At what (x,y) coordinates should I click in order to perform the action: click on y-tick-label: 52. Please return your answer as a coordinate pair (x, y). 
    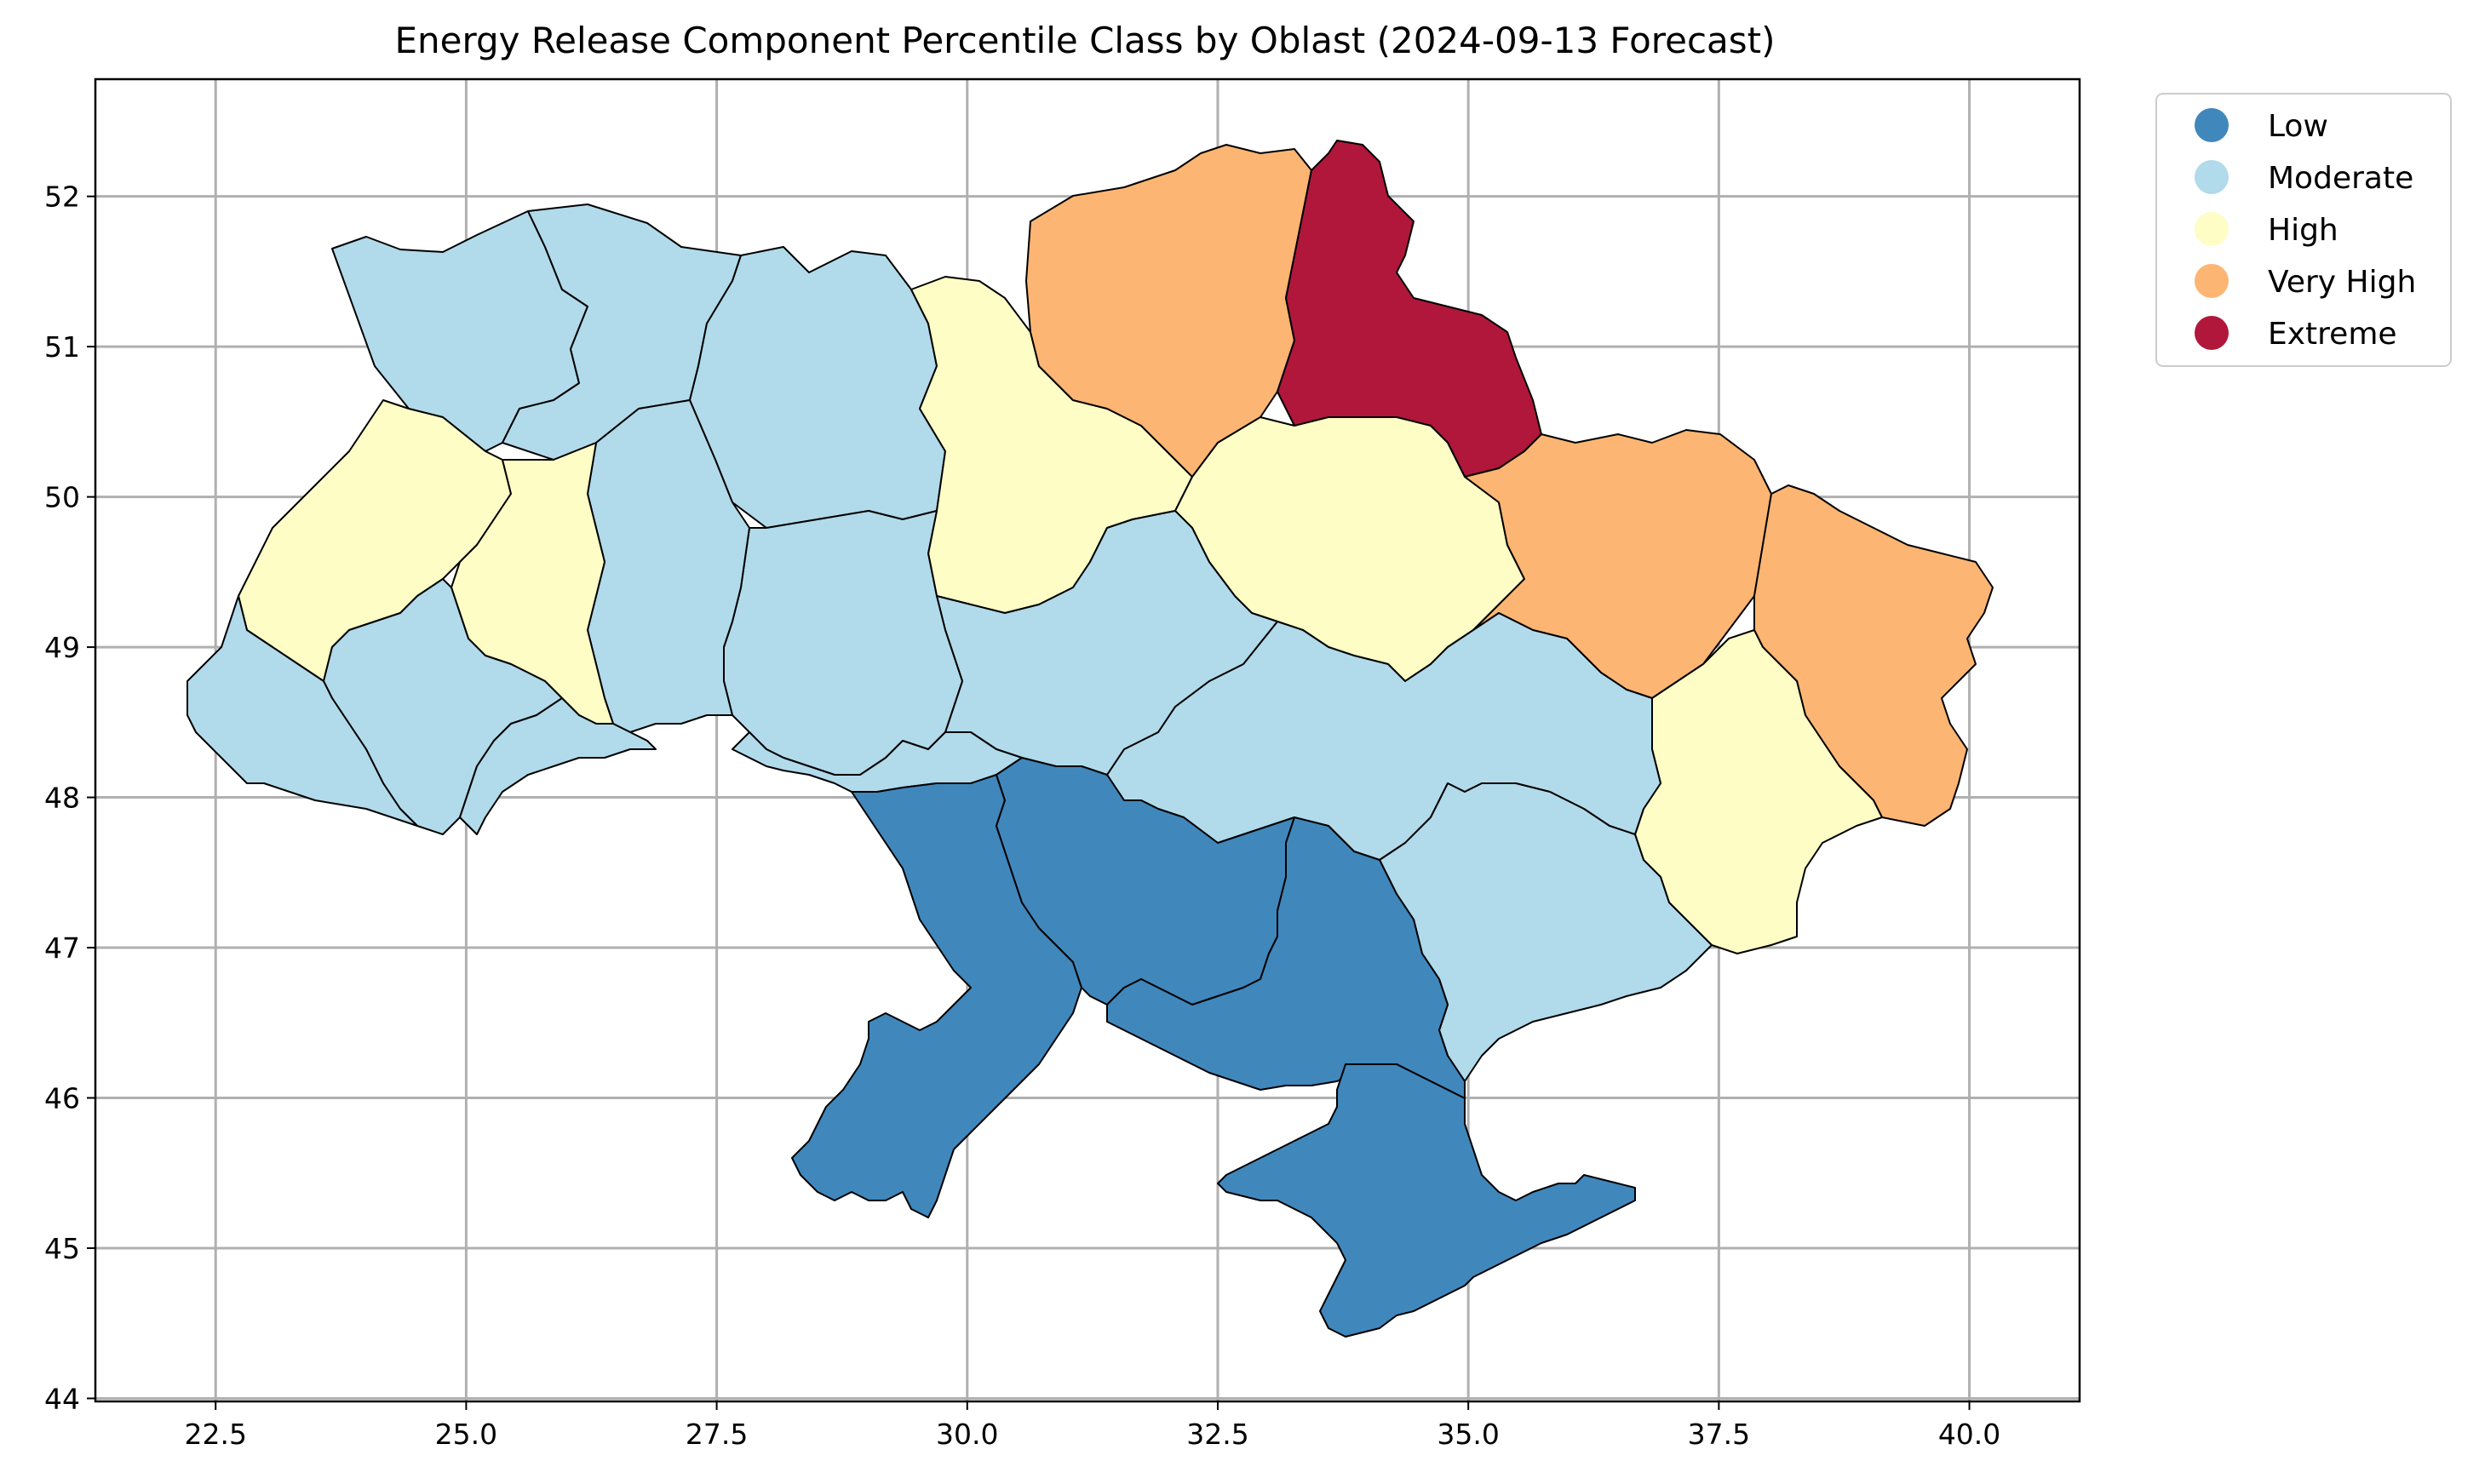
    Looking at the image, I should click on (62, 197).